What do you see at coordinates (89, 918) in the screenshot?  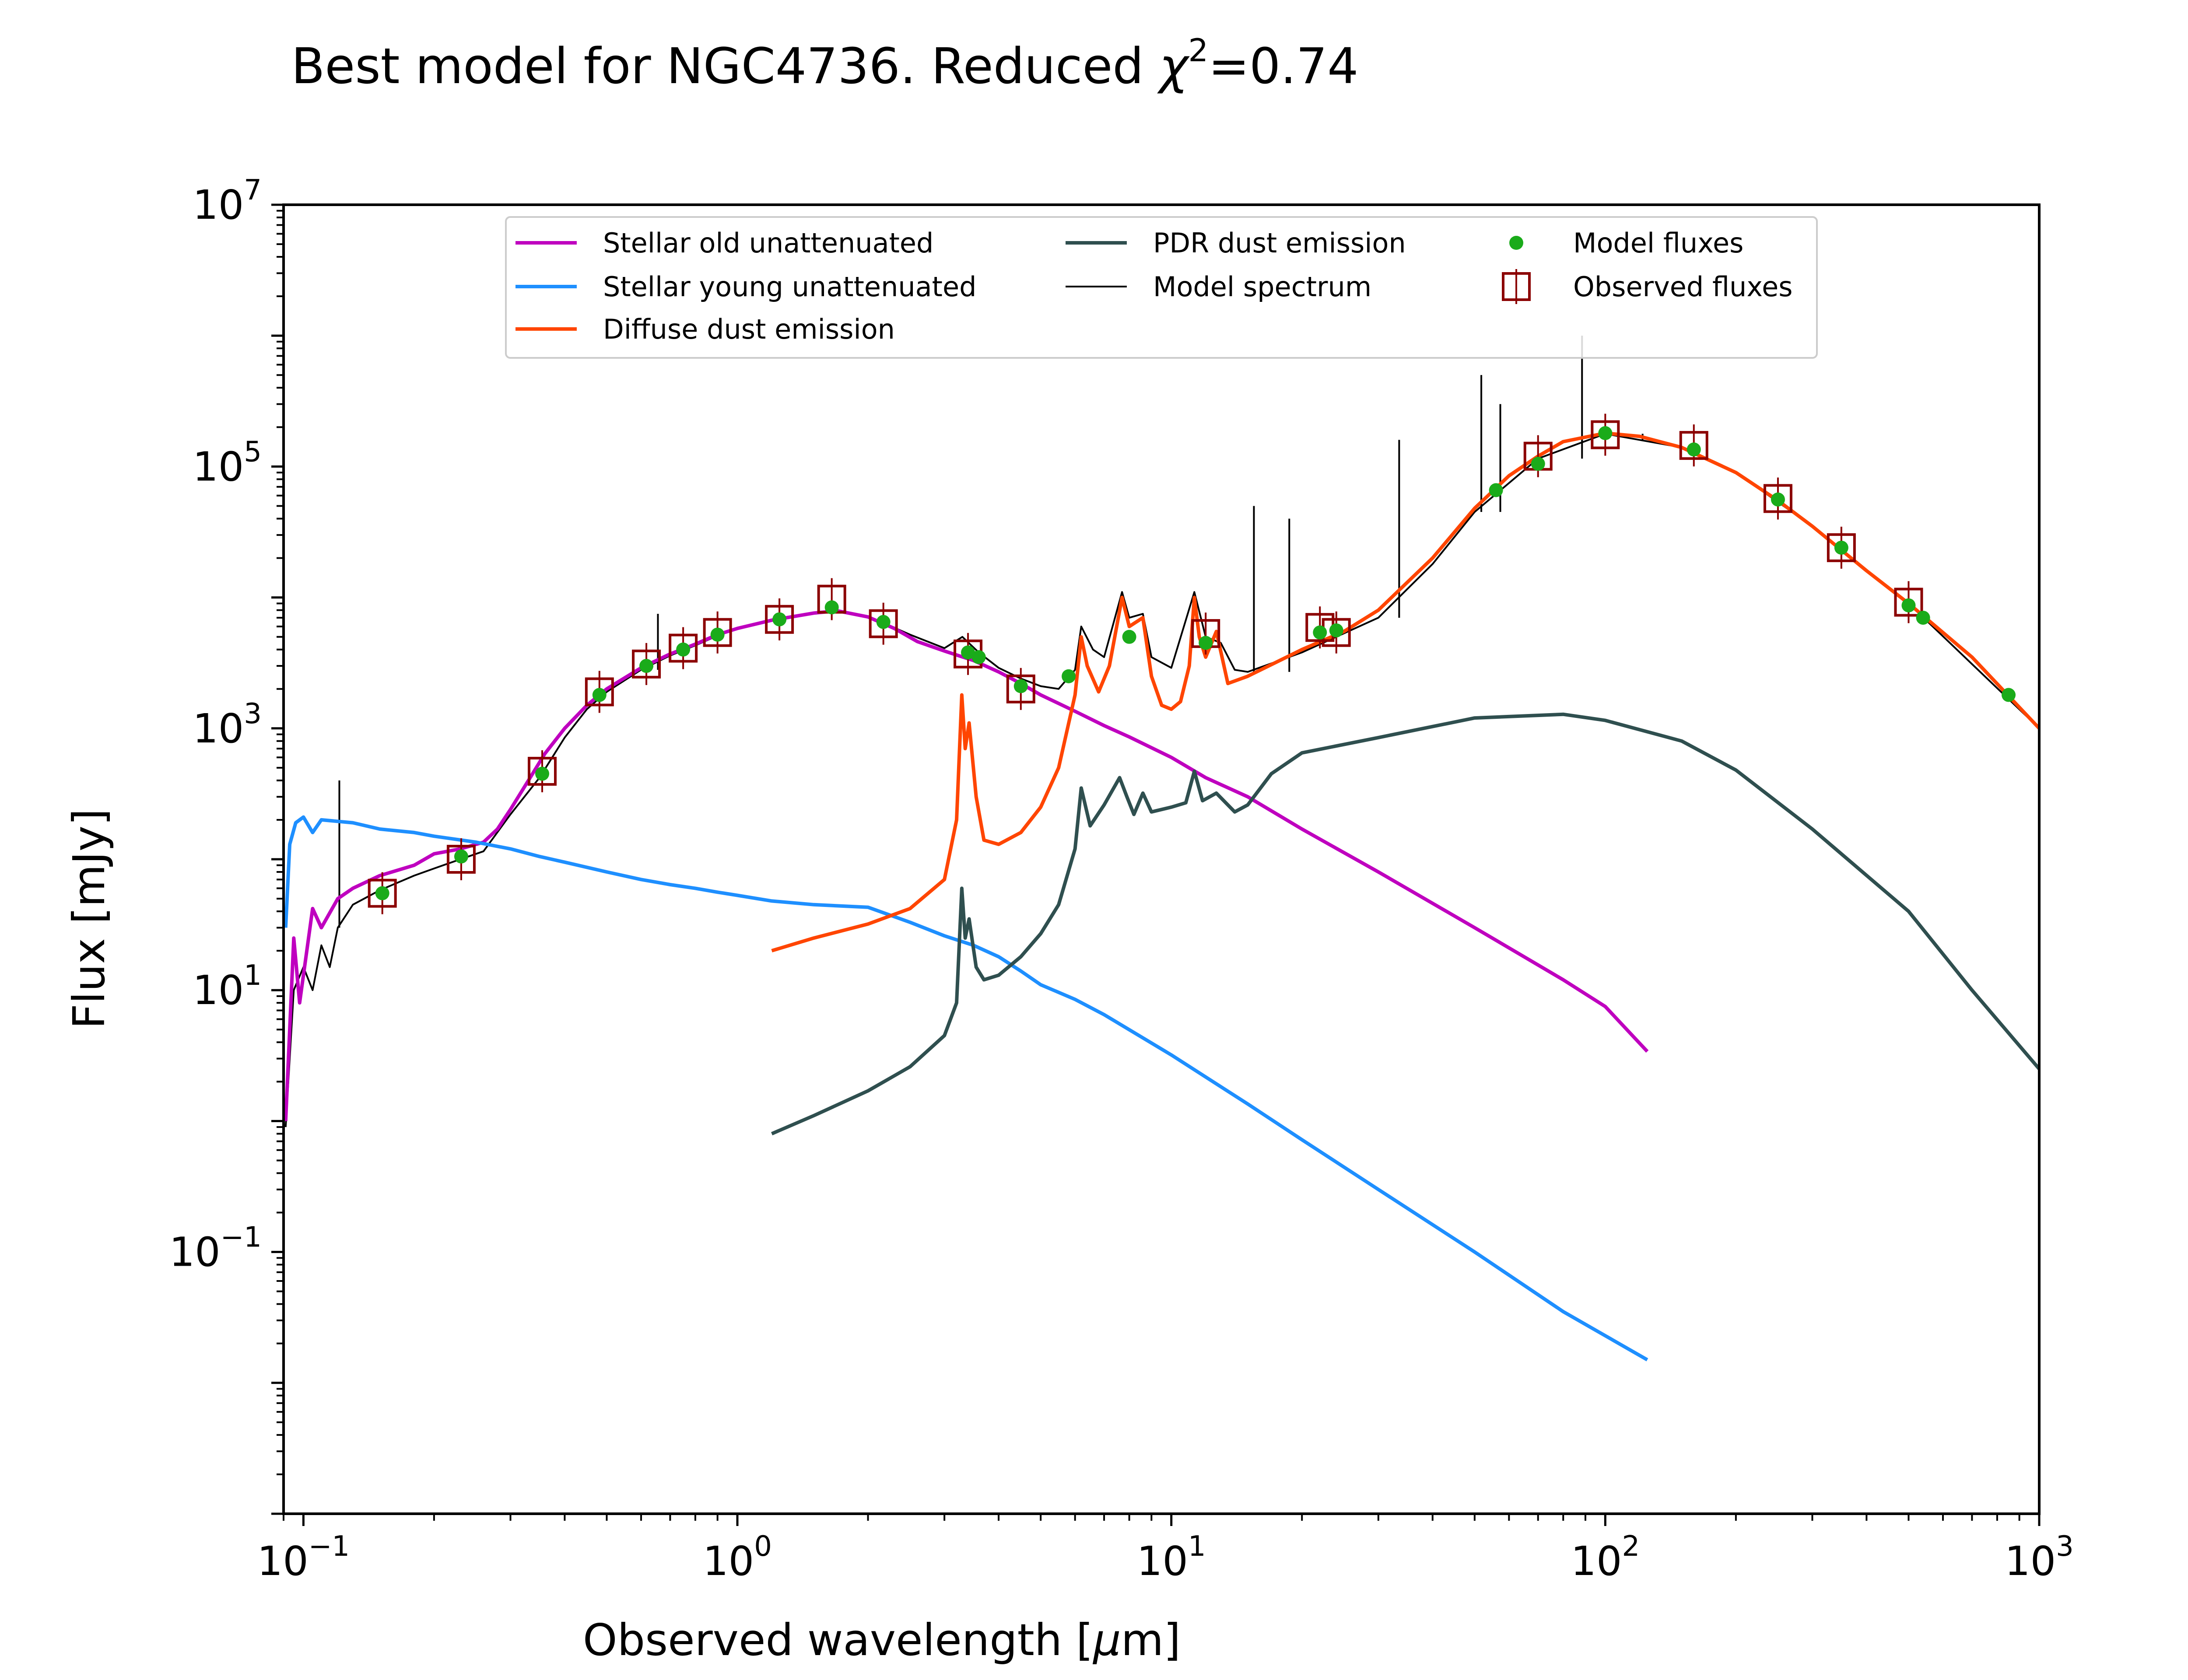 I see `y-axis-label: Flux [mJy]` at bounding box center [89, 918].